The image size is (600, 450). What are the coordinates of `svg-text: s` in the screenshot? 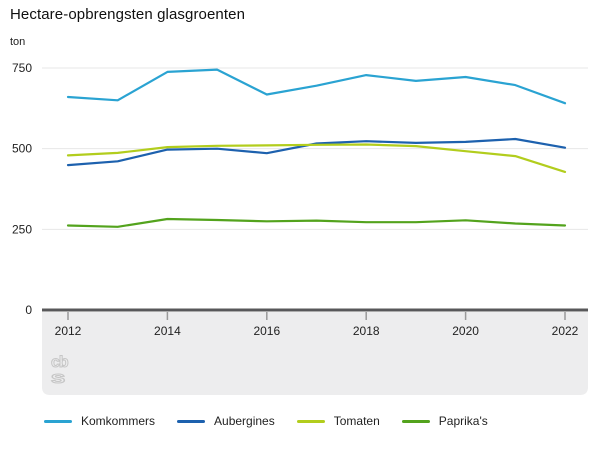 It's located at (58, 377).